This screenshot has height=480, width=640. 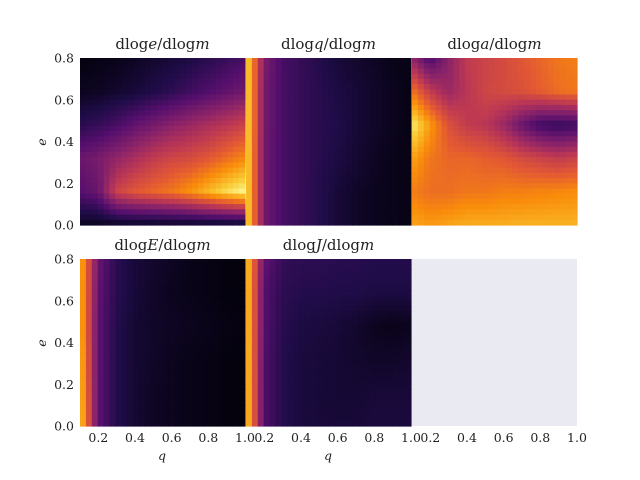 What do you see at coordinates (172, 437) in the screenshot?
I see `x-tick-label: 0.6` at bounding box center [172, 437].